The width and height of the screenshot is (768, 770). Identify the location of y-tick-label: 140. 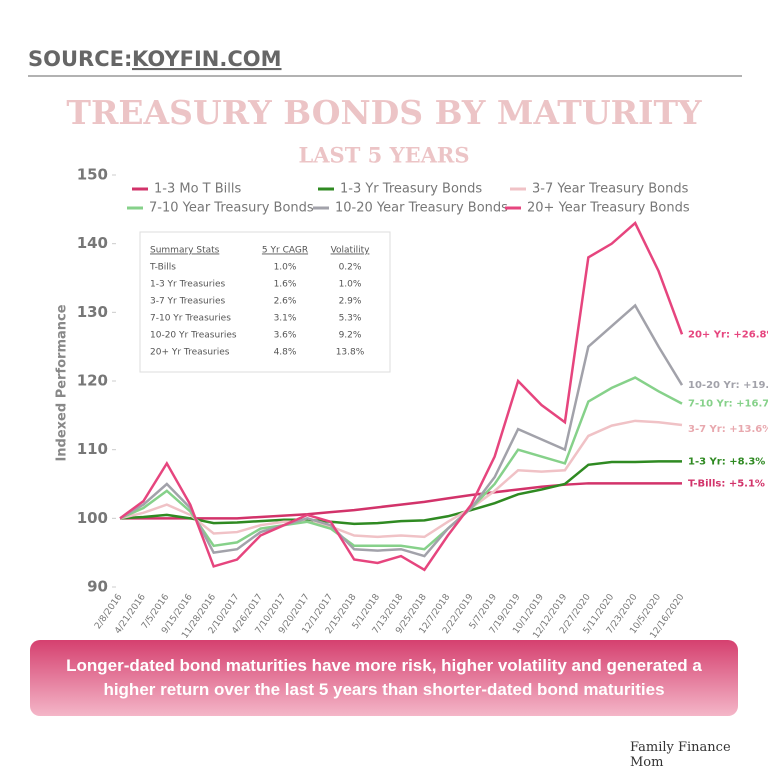
(92, 243).